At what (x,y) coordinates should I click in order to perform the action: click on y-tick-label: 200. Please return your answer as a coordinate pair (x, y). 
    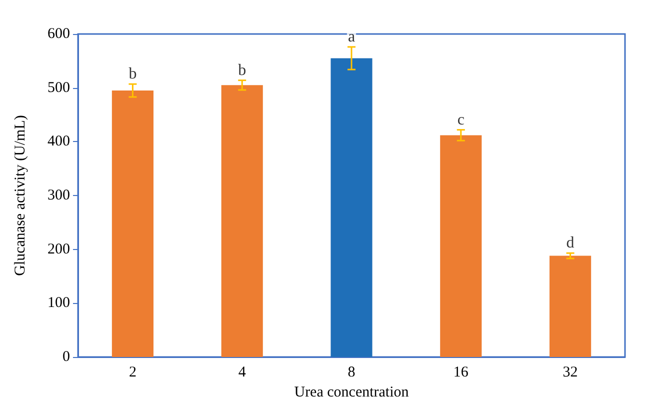
    Looking at the image, I should click on (59, 249).